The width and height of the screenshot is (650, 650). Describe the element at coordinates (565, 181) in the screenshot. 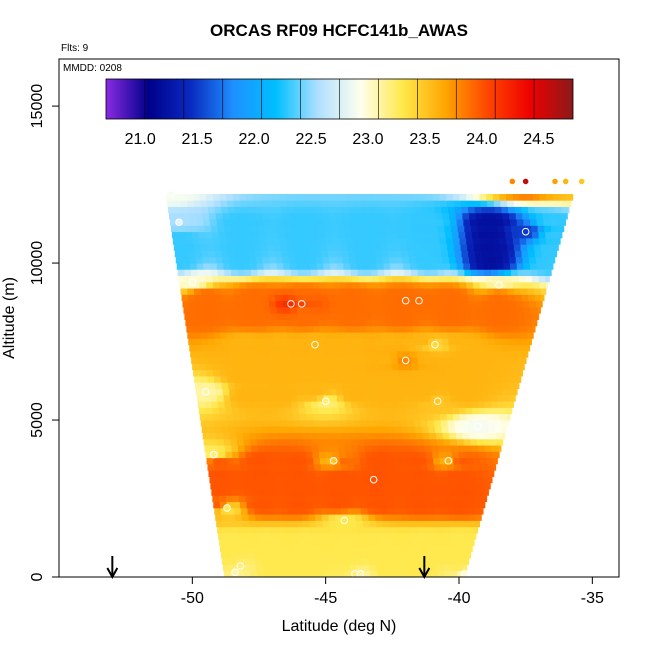

I see `sample-point` at that location.